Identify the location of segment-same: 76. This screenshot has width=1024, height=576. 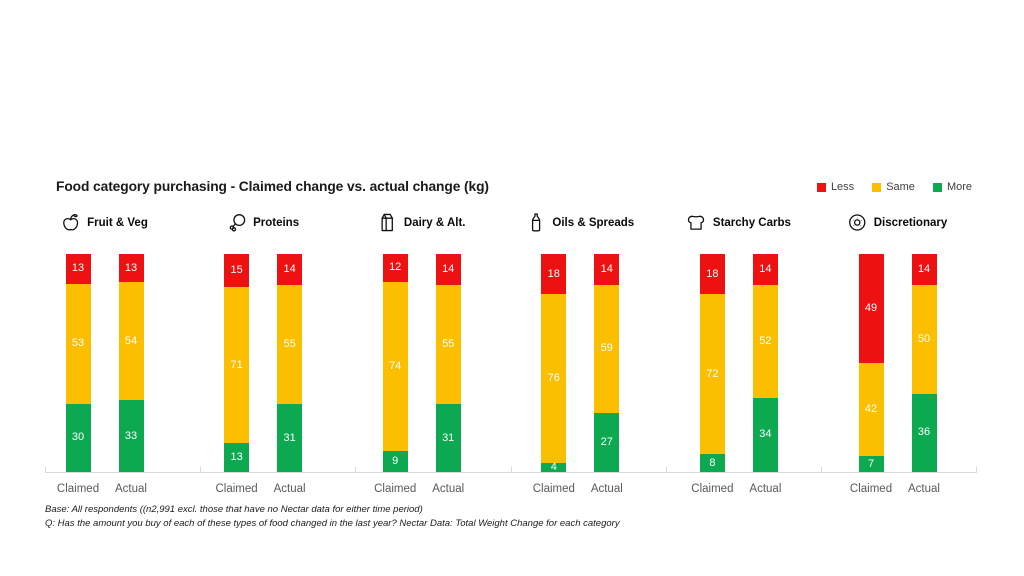
(554, 379).